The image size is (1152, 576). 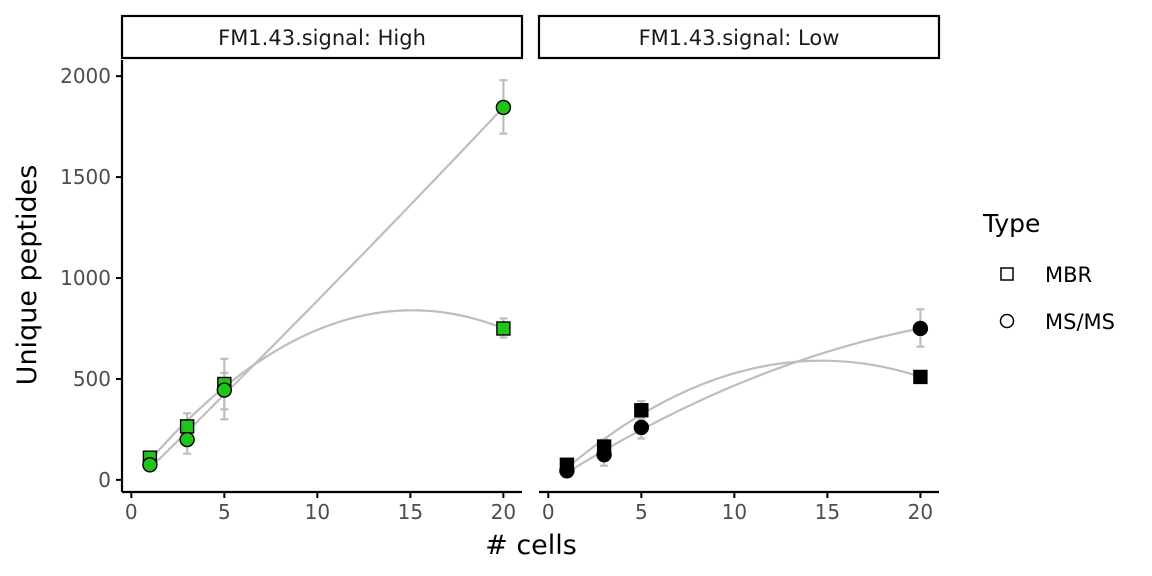 What do you see at coordinates (85, 177) in the screenshot?
I see `y-tick-label: 1500` at bounding box center [85, 177].